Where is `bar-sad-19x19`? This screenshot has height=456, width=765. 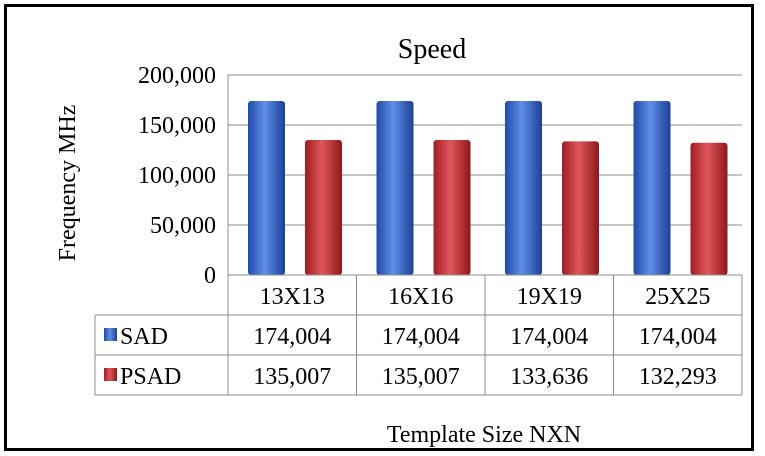 bar-sad-19x19 is located at coordinates (523, 187).